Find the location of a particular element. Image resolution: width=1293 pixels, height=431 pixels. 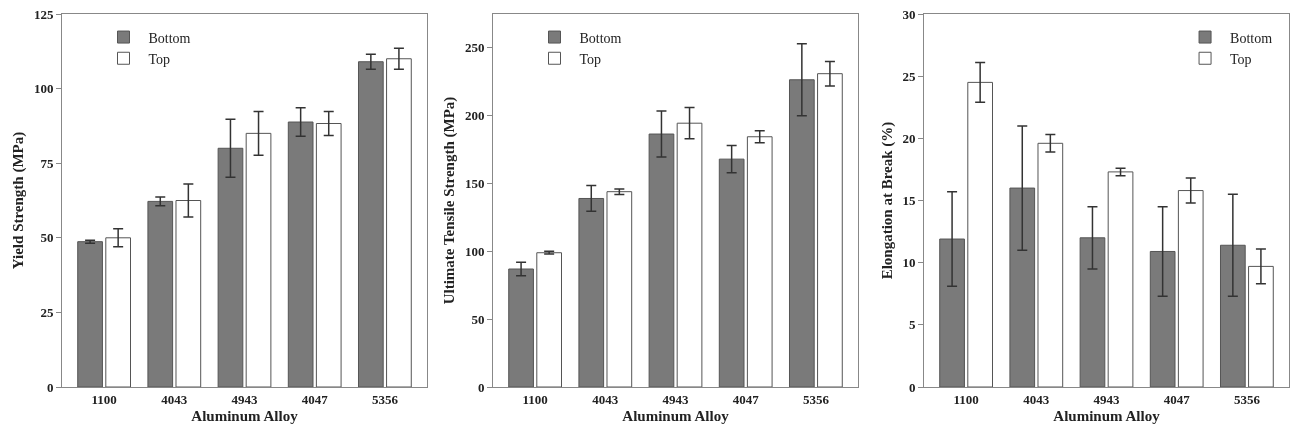

y-tick-label: 10 is located at coordinates (909, 263).